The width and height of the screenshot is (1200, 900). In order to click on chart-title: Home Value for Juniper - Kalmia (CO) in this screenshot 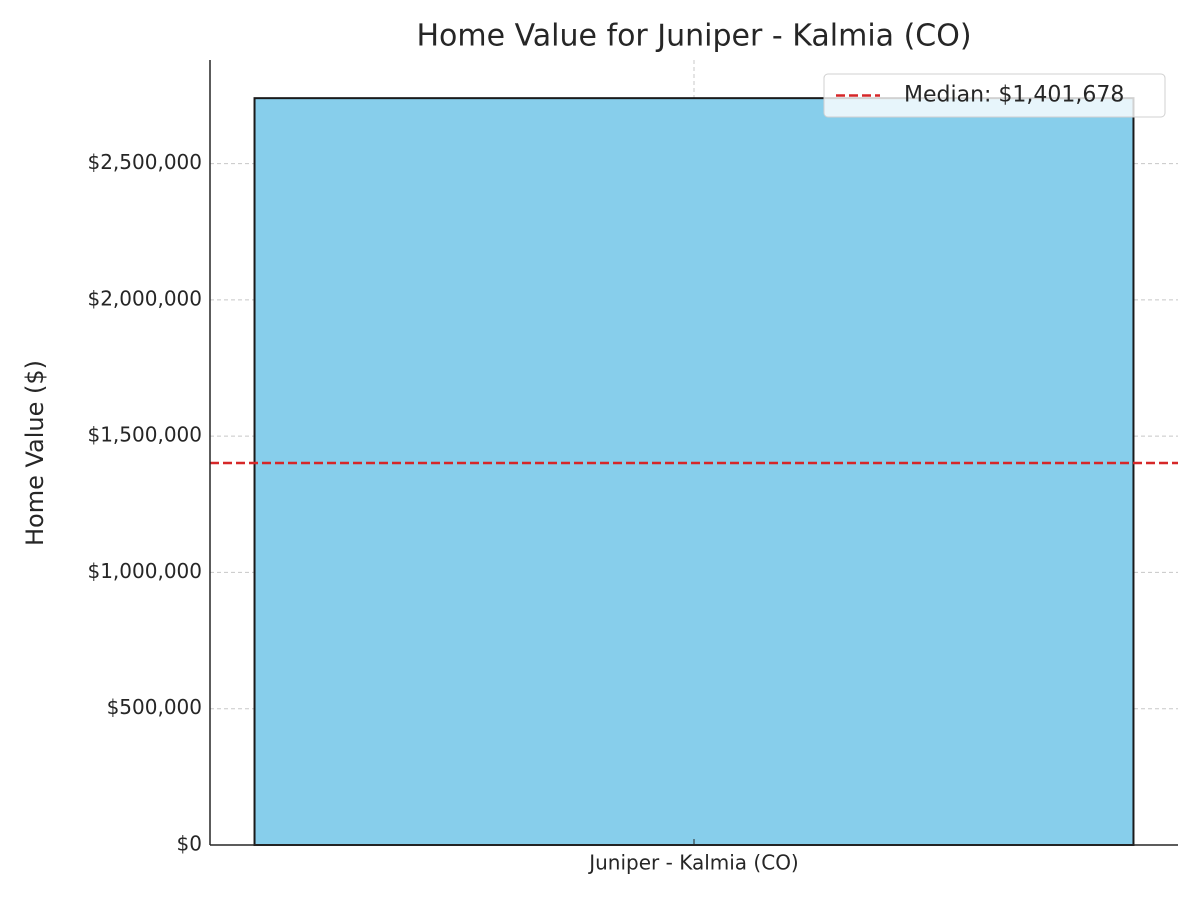, I will do `click(693, 36)`.